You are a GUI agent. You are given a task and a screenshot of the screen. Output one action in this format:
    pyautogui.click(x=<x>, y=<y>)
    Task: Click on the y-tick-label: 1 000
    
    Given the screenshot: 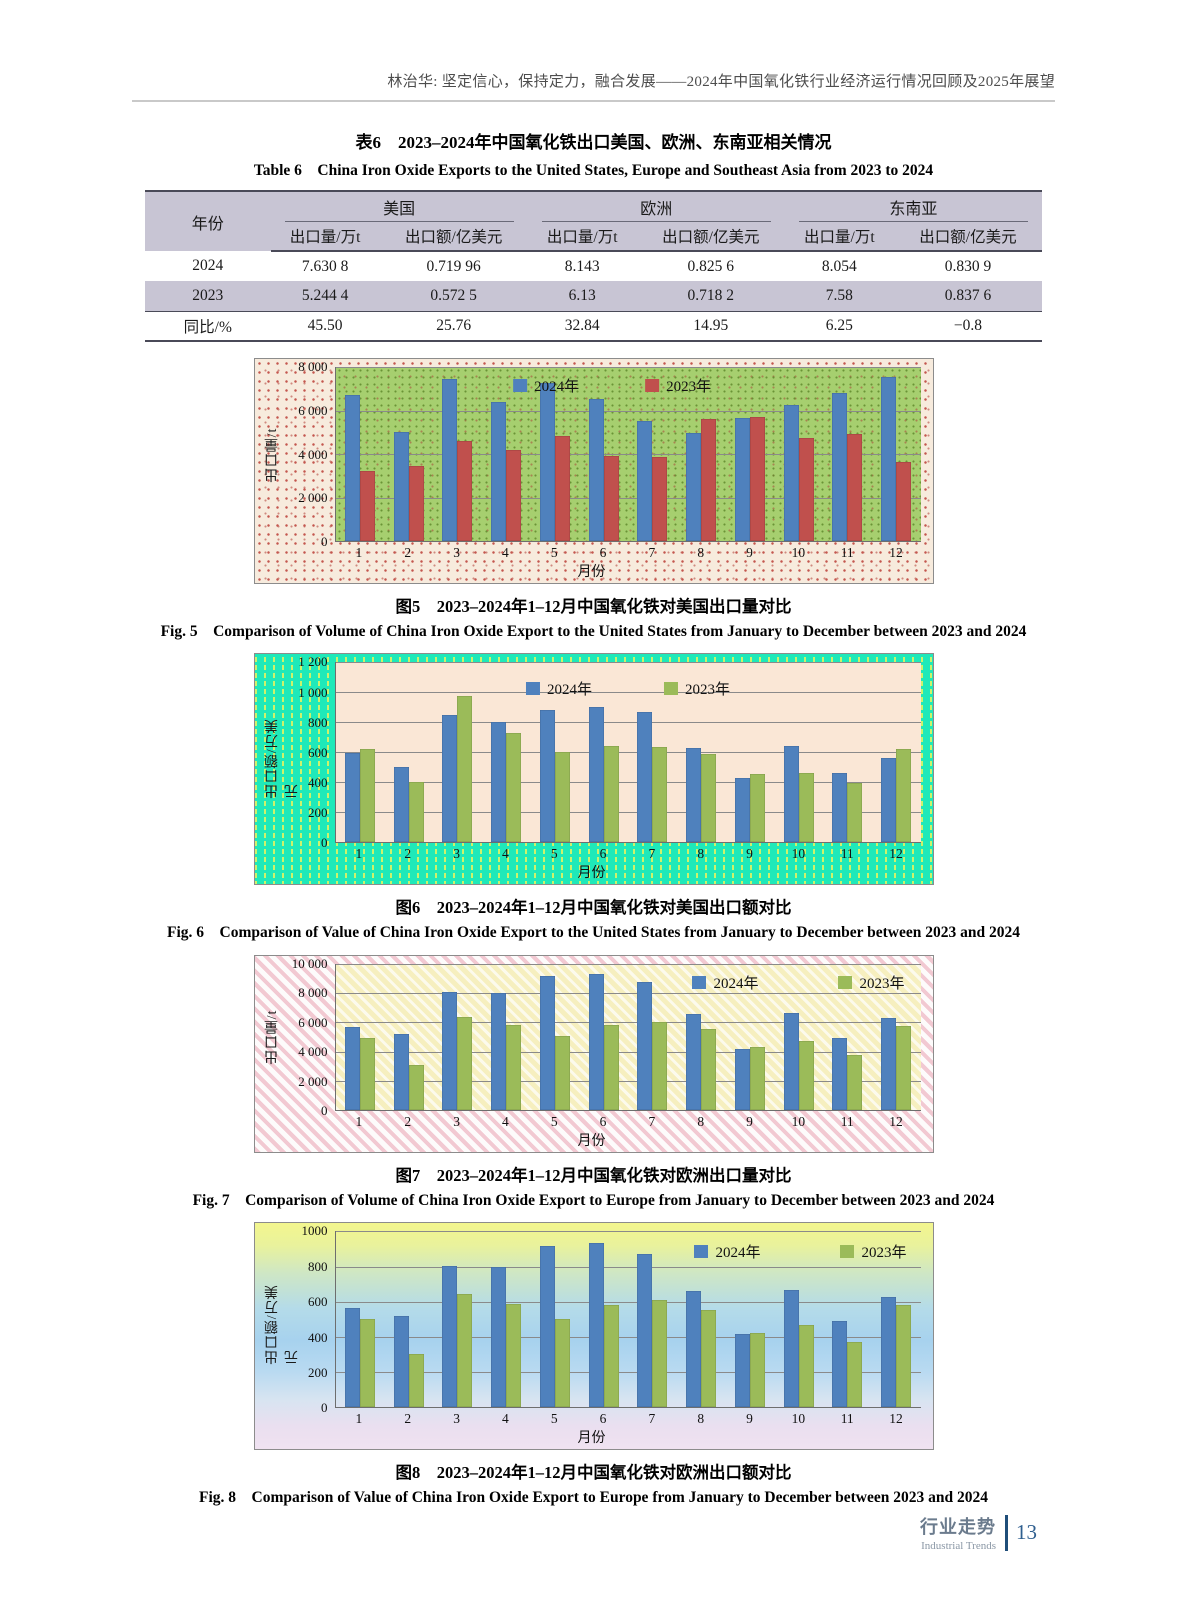 What is the action you would take?
    pyautogui.click(x=313, y=692)
    